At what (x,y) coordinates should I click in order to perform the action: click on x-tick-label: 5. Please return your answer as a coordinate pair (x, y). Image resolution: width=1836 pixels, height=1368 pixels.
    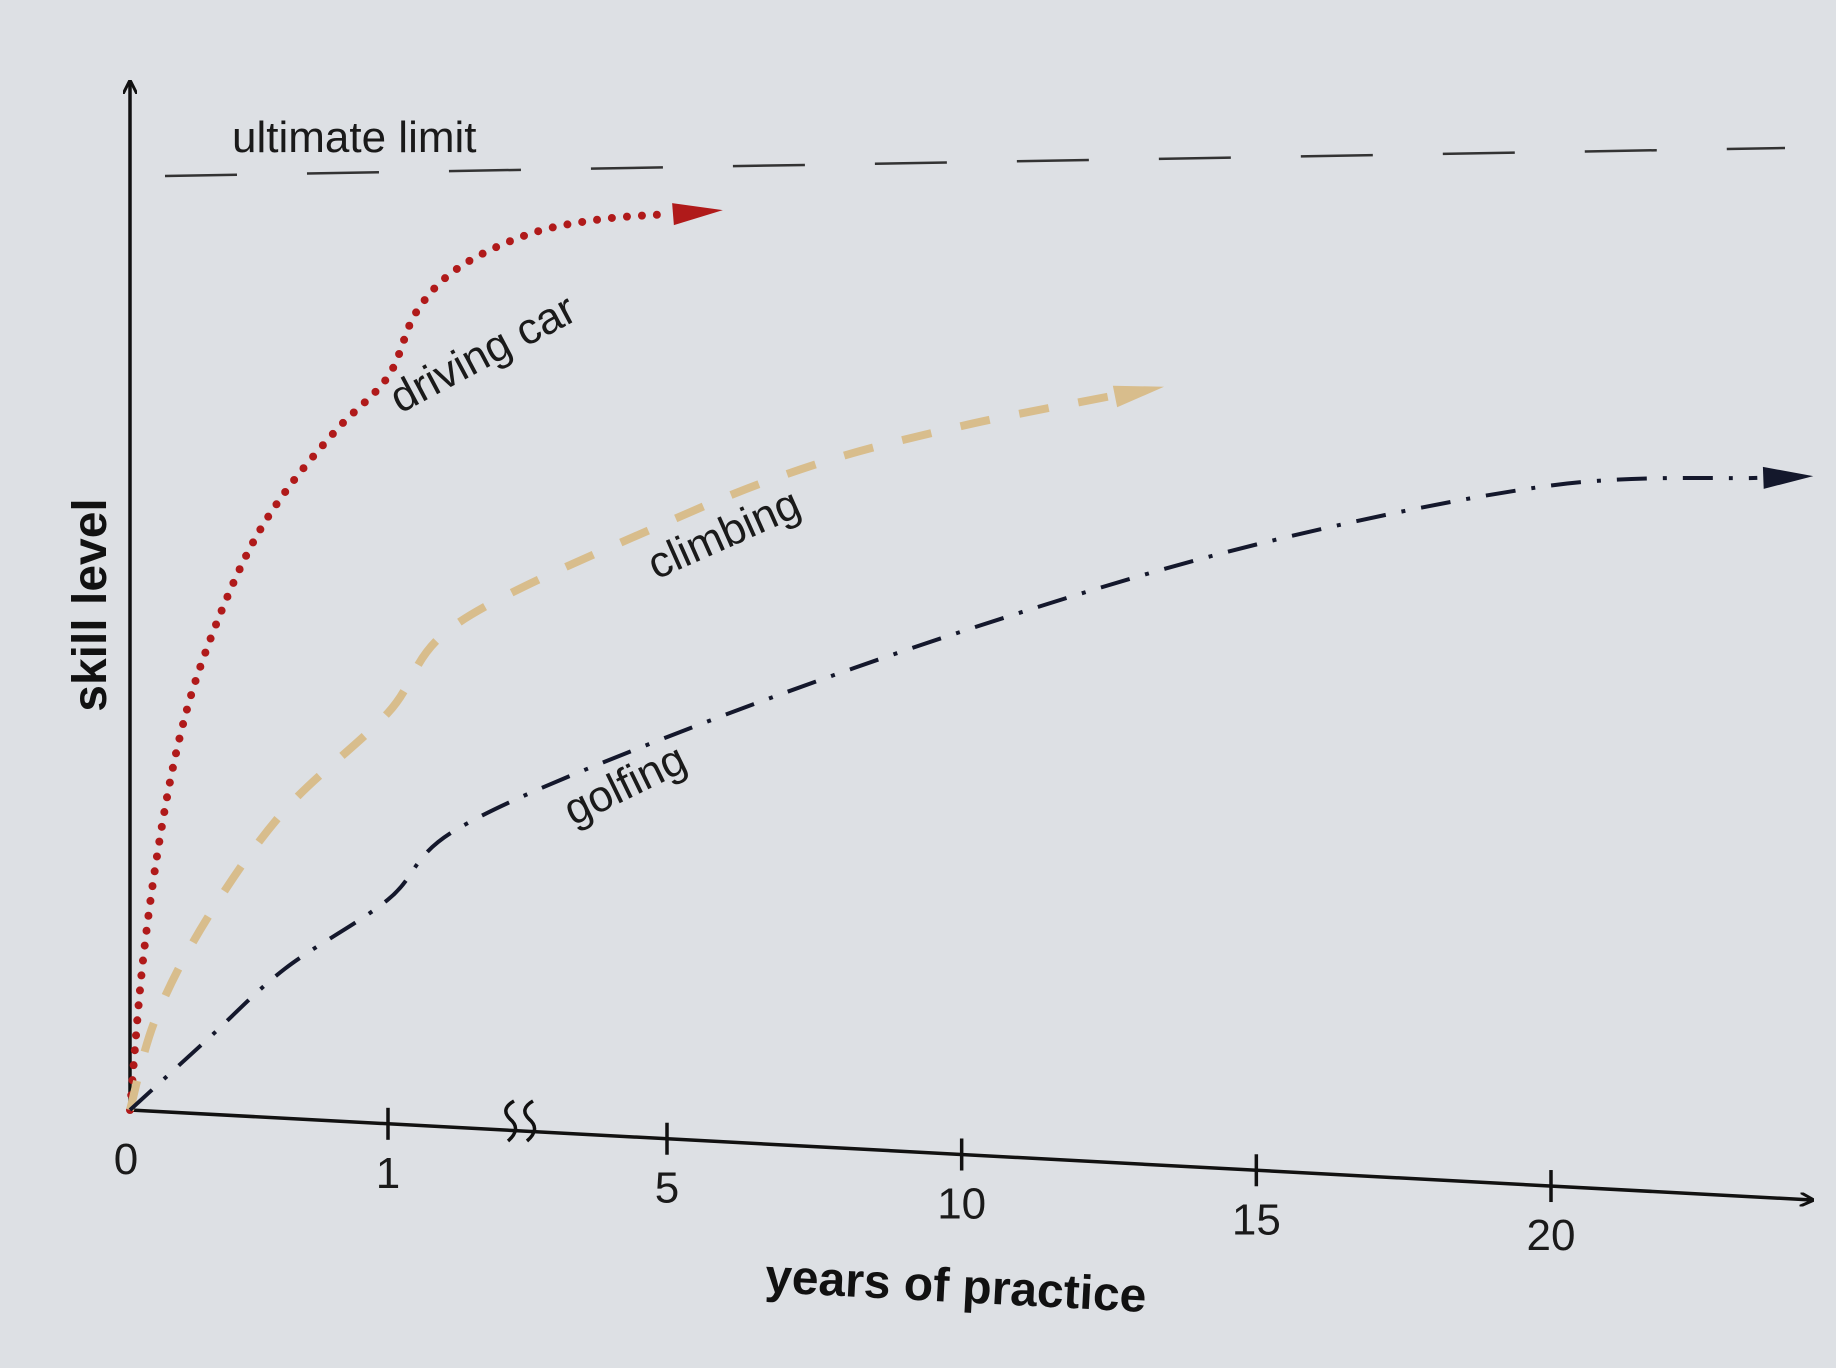
    Looking at the image, I should click on (667, 1188).